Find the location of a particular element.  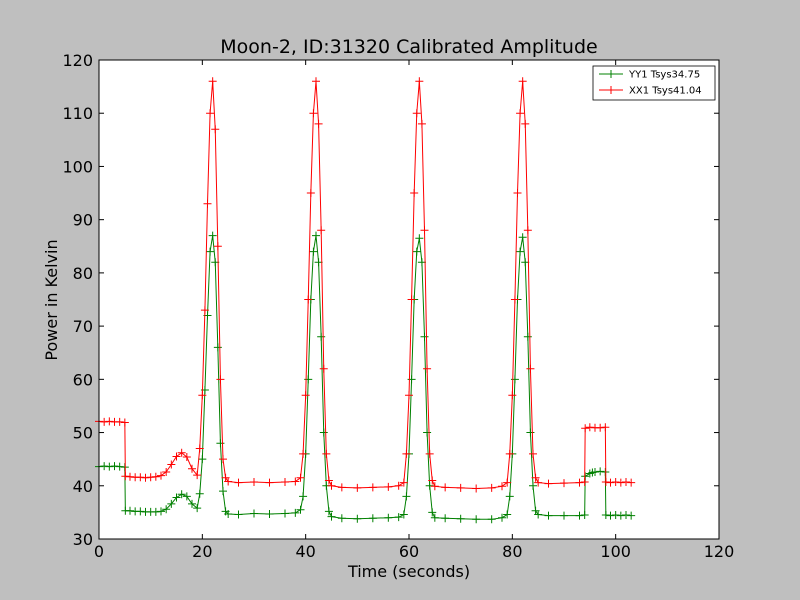

y-tick-label: 50 is located at coordinates (83, 433).